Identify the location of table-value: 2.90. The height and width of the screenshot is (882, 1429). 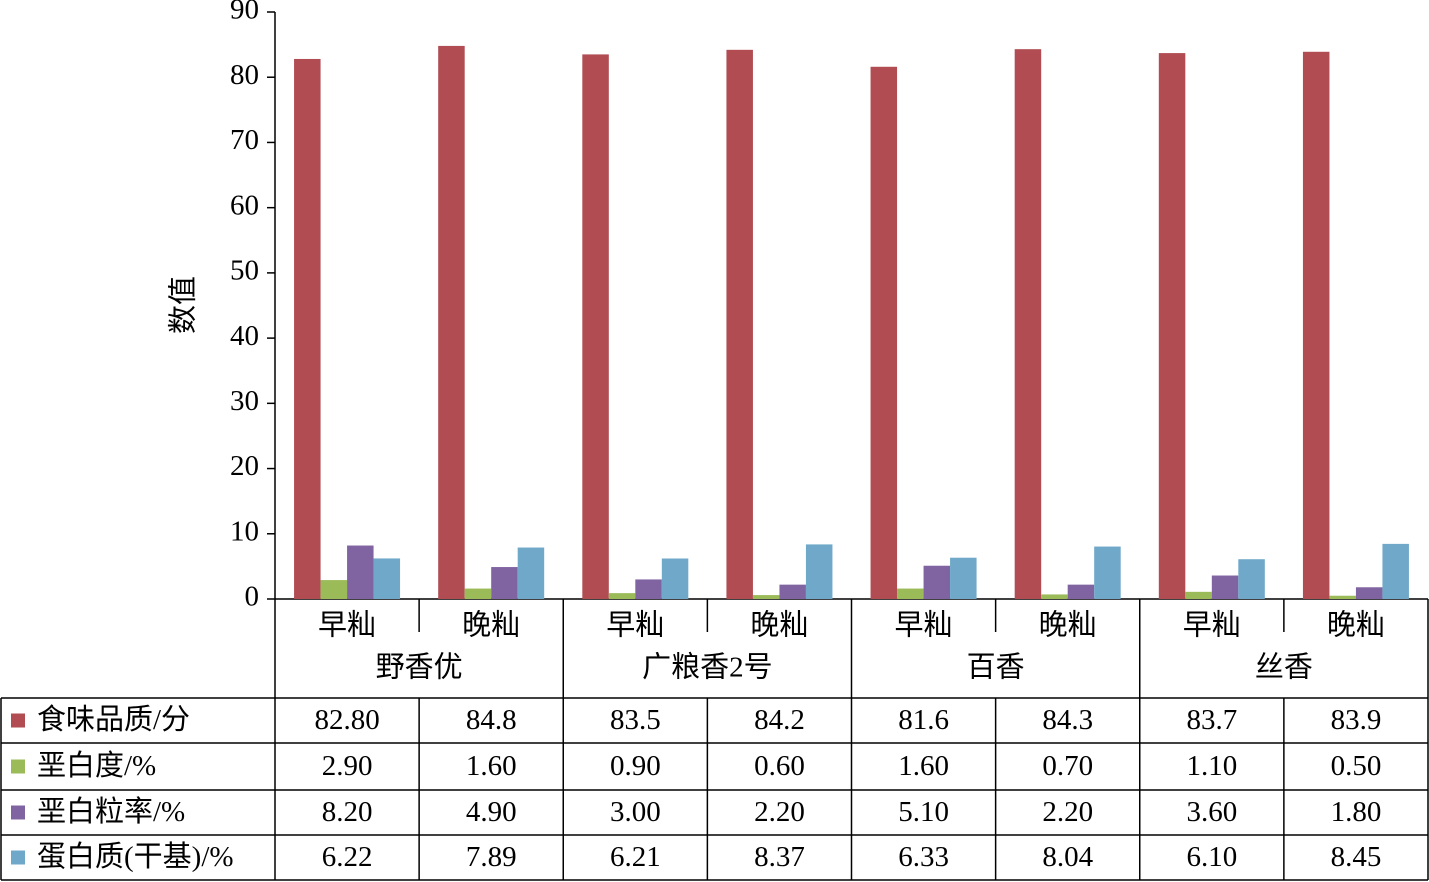
(347, 766).